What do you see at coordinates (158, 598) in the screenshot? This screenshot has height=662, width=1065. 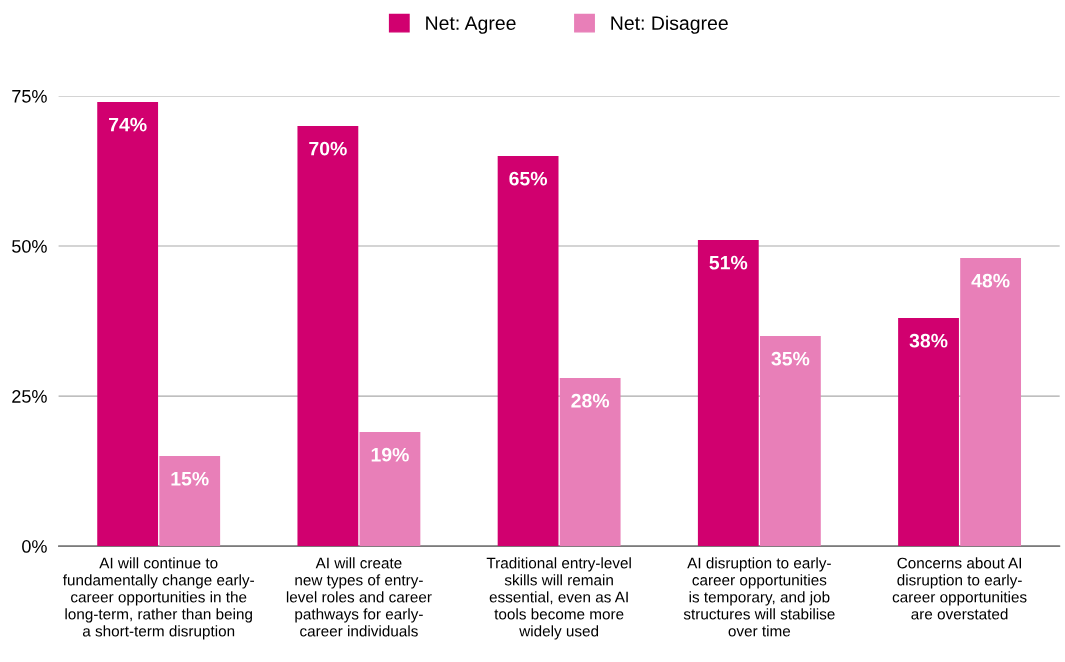 I see `x-tick-label: AI will continue to fundamentally change early- career opportunities in the long-term, rather than being a short-term disruption` at bounding box center [158, 598].